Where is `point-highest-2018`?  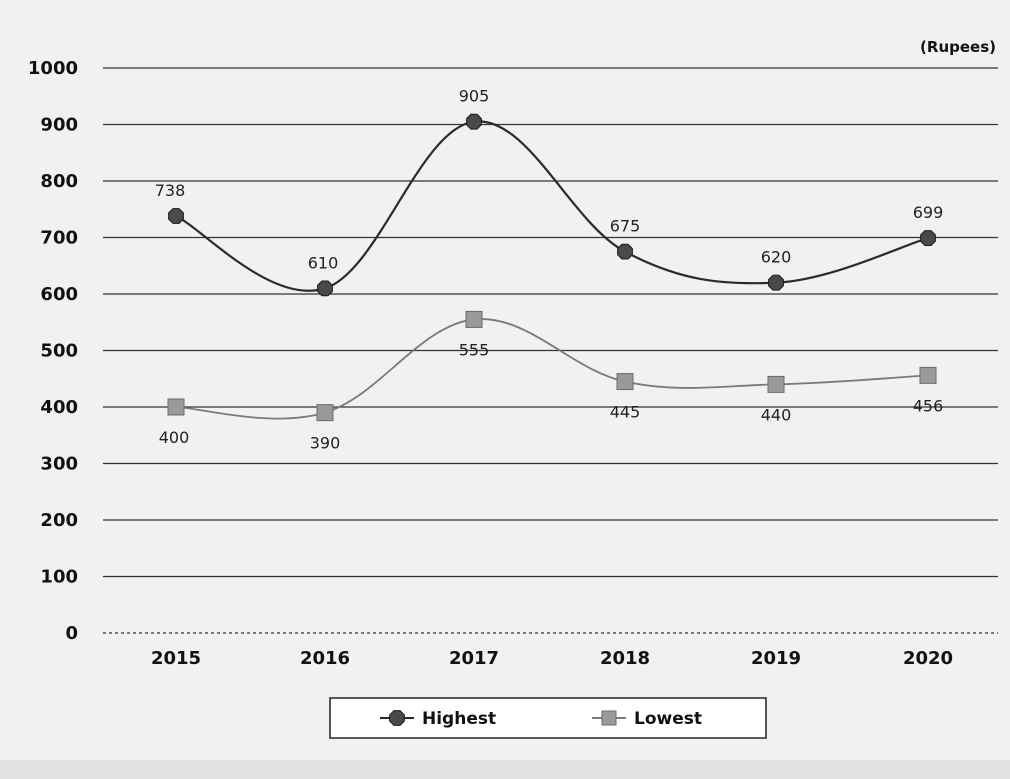
point-highest-2018 is located at coordinates (625, 251).